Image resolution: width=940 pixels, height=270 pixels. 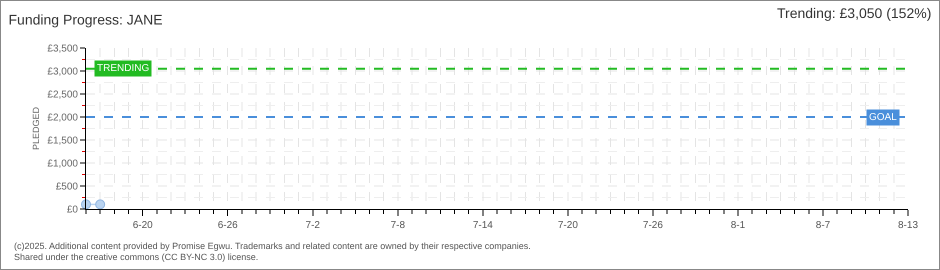 What do you see at coordinates (228, 225) in the screenshot?
I see `x-tick-label: 6-26` at bounding box center [228, 225].